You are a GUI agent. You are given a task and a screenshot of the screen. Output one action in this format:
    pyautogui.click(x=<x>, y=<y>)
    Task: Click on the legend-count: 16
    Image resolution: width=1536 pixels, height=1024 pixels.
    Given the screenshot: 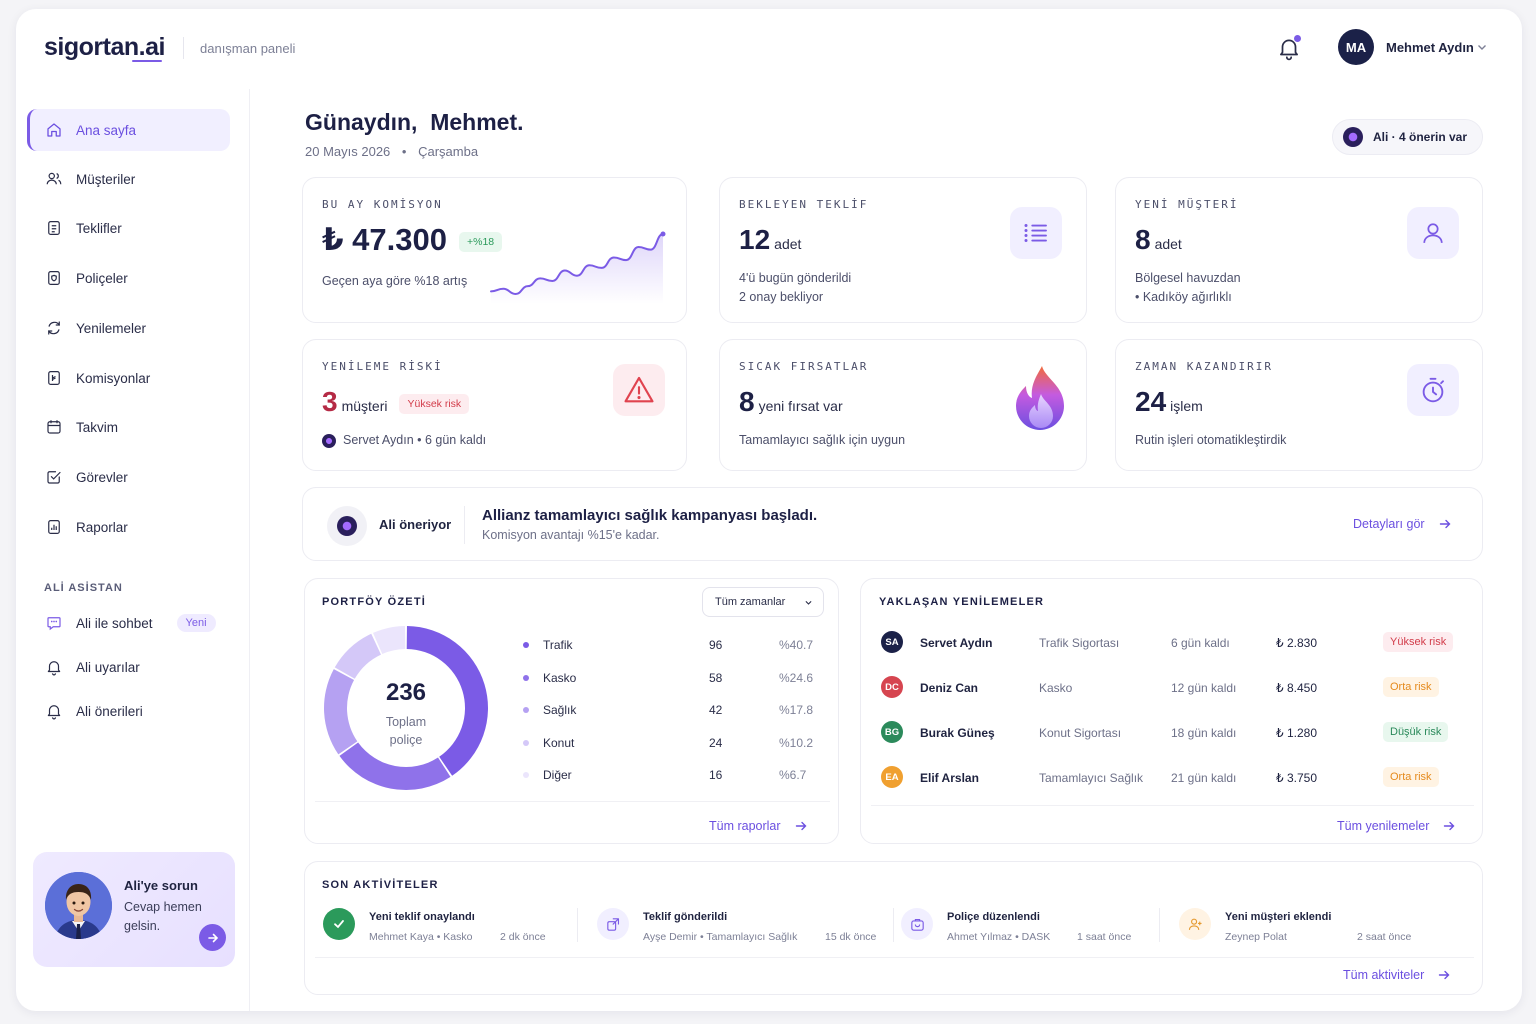 What is the action you would take?
    pyautogui.click(x=716, y=775)
    